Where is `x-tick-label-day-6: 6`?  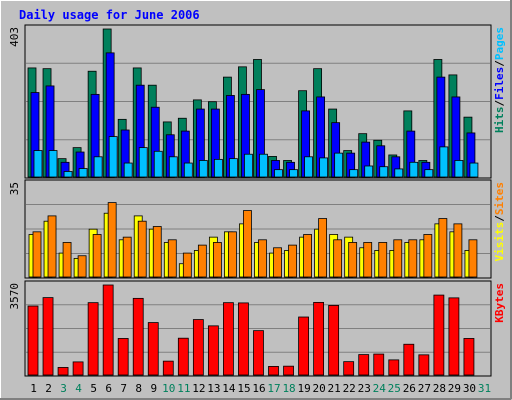
x-tick-label-day-6: 6 is located at coordinates (108, 388).